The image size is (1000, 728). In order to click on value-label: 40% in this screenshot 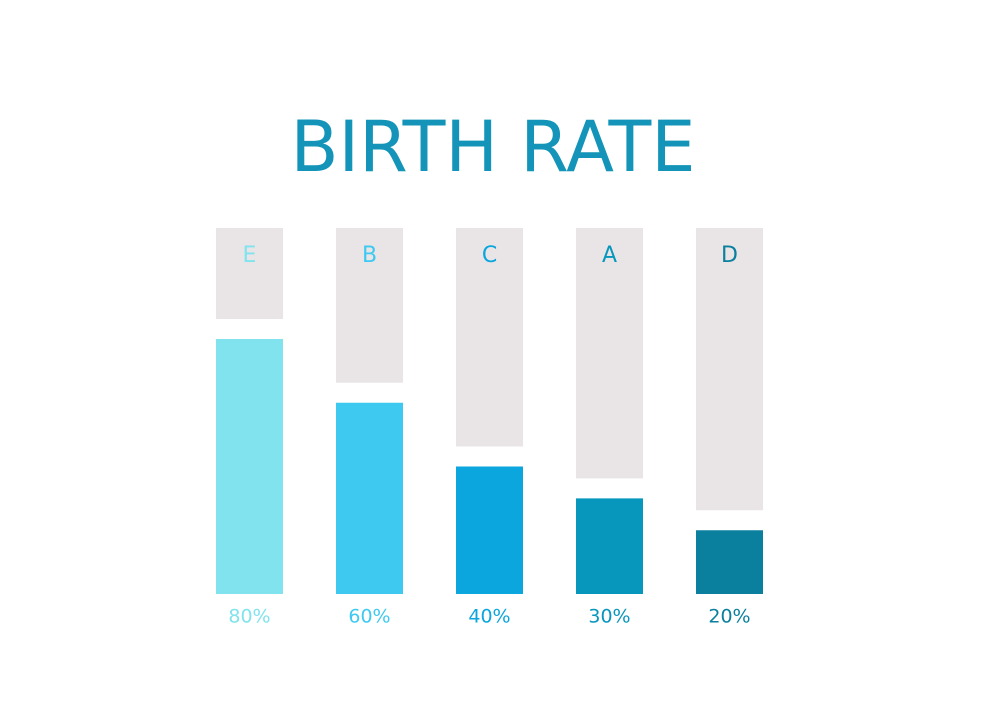, I will do `click(489, 617)`.